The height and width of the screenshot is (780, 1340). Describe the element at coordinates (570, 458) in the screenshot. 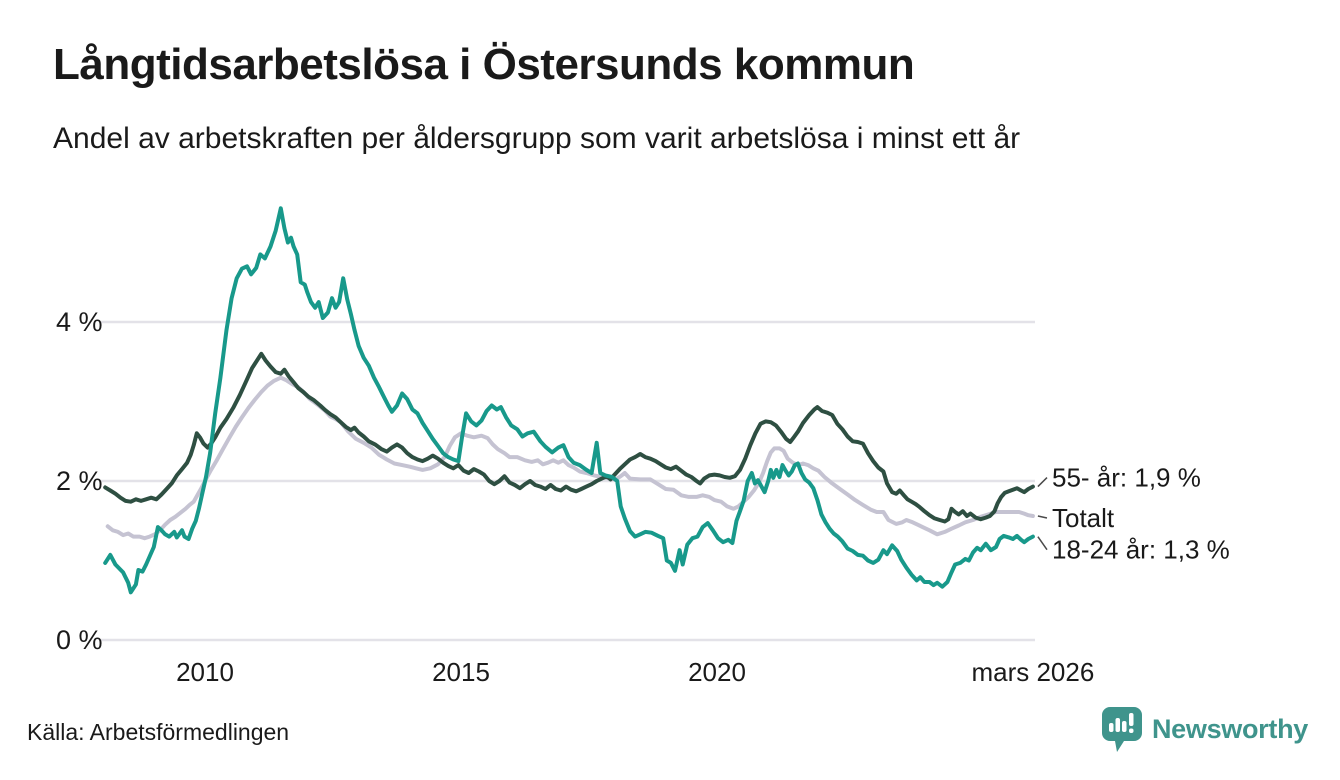

I see `series-line-totalt` at that location.